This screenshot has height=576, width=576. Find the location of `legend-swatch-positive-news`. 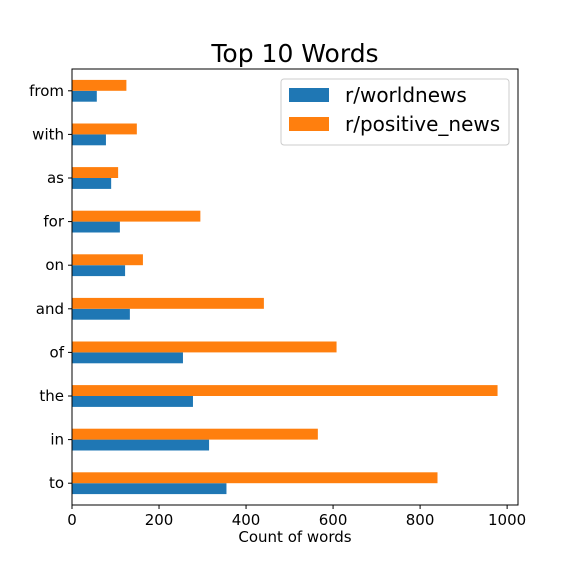

legend-swatch-positive-news is located at coordinates (309, 124).